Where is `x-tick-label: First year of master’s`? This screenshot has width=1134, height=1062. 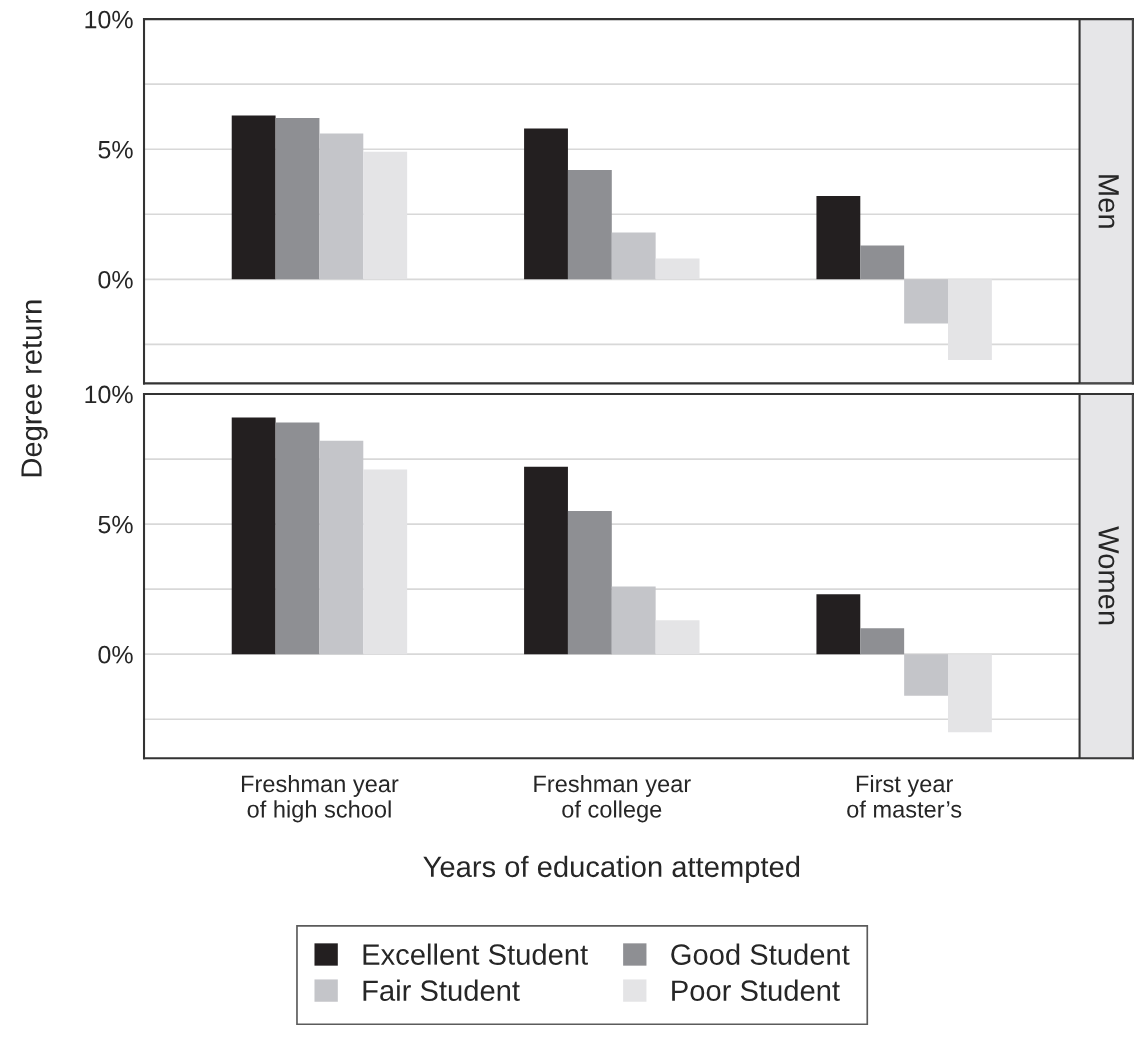 x-tick-label: First year of master’s is located at coordinates (904, 796).